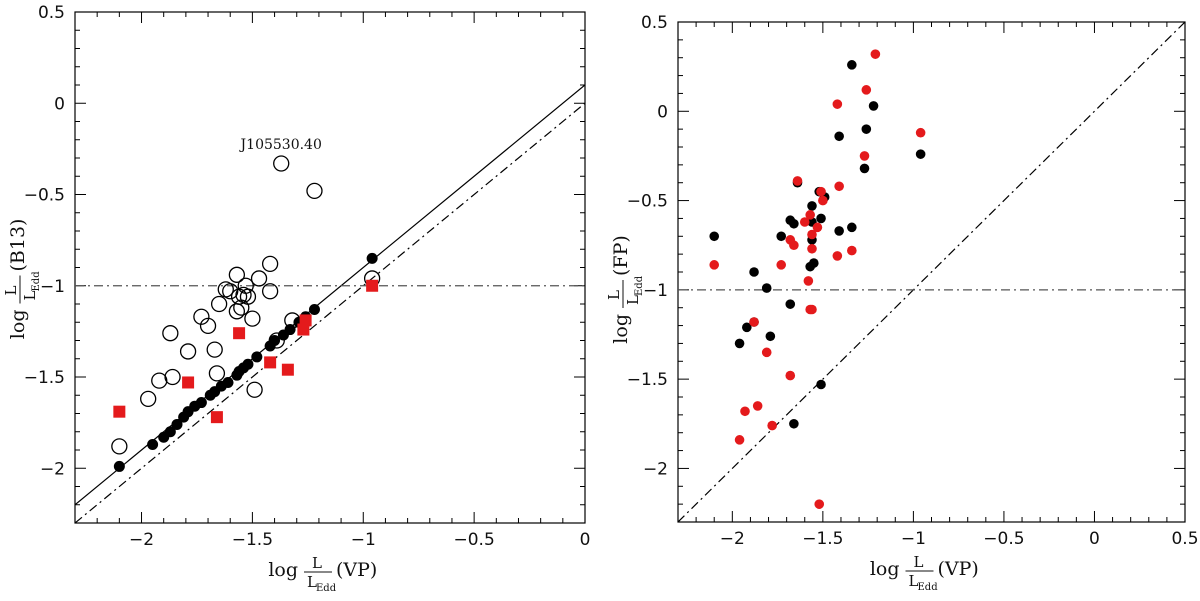 The image size is (1200, 601). What do you see at coordinates (822, 539) in the screenshot?
I see `x-tick-label: −1.5` at bounding box center [822, 539].